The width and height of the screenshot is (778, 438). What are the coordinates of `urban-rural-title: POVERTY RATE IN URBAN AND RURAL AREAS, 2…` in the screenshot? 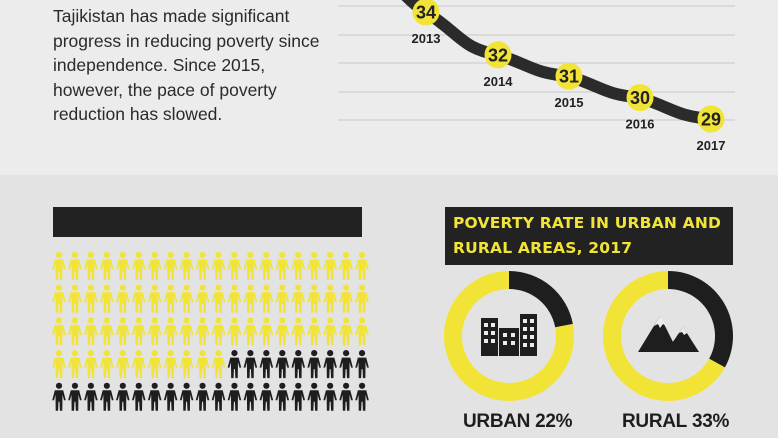 It's located at (589, 236).